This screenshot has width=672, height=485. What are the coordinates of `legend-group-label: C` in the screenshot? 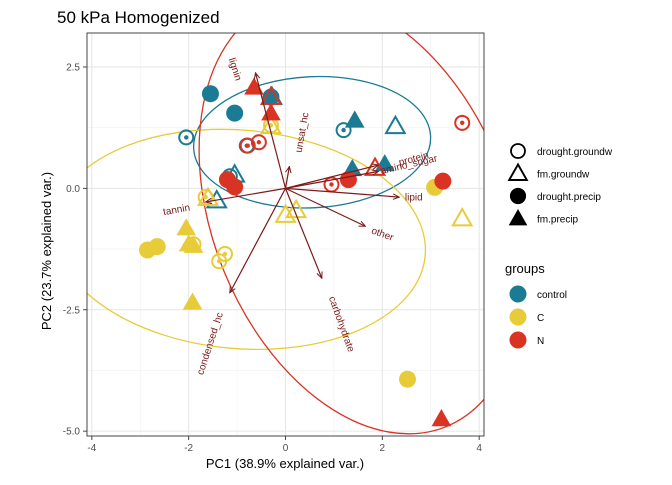 It's located at (540, 318).